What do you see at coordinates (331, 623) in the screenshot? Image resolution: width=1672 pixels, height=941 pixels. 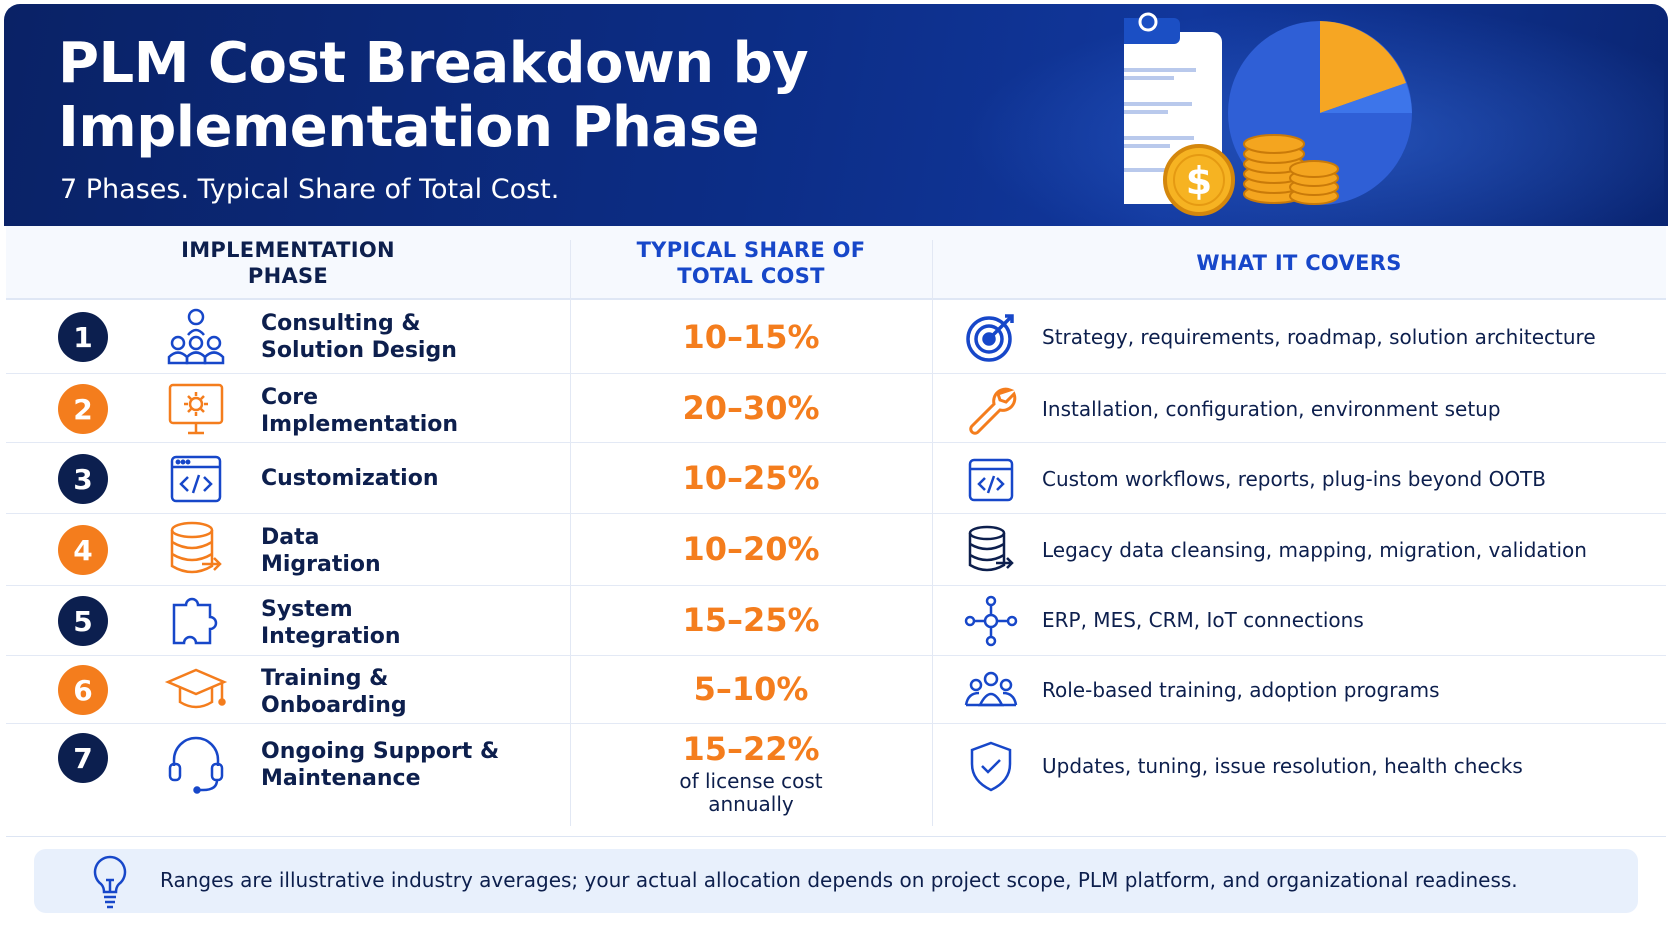 I see `phase-name: System Integration` at bounding box center [331, 623].